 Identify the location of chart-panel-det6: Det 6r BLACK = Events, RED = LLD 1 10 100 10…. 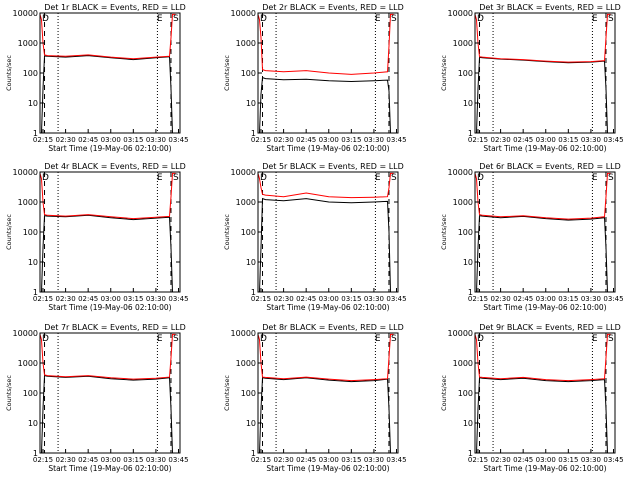
(532, 237).